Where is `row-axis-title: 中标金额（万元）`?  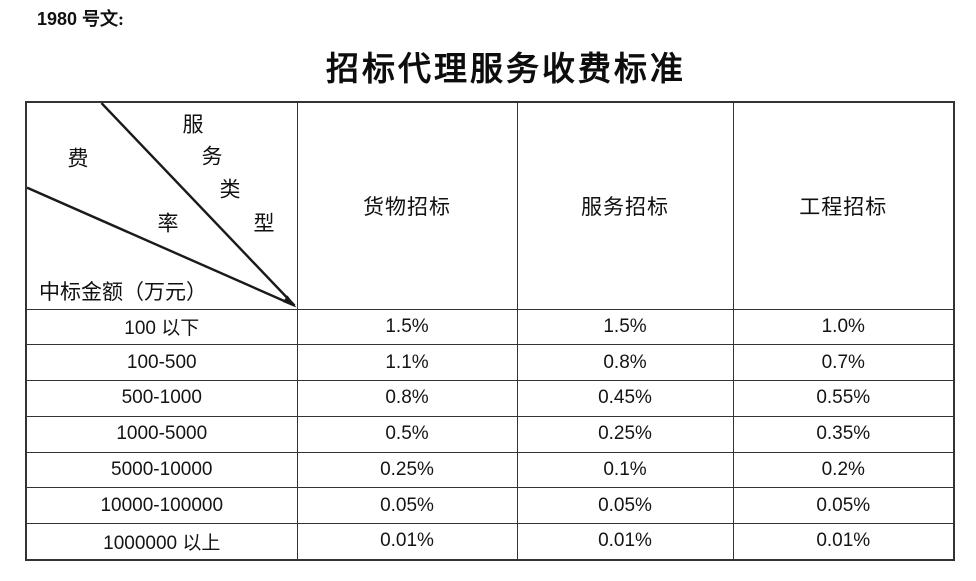
row-axis-title: 中标金额（万元） is located at coordinates (123, 291).